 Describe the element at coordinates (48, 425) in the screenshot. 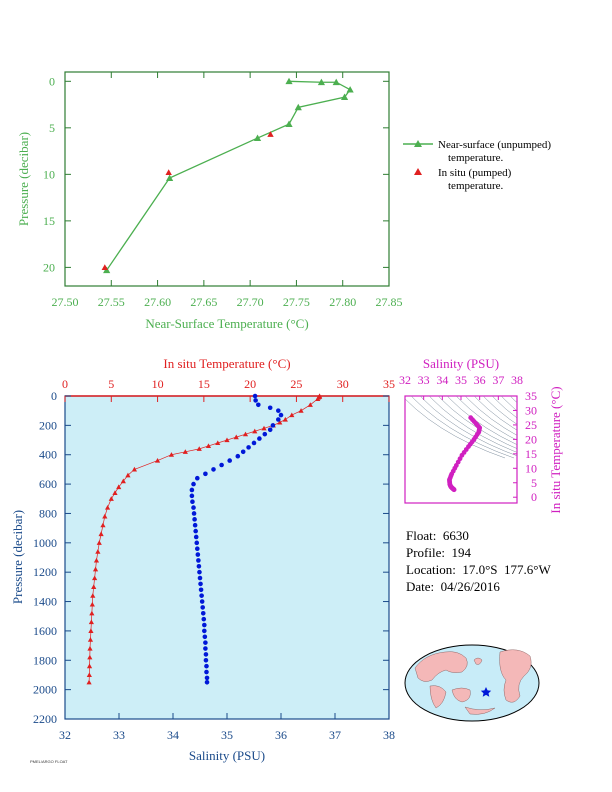

I see `profile-y-tick-label: 200` at that location.